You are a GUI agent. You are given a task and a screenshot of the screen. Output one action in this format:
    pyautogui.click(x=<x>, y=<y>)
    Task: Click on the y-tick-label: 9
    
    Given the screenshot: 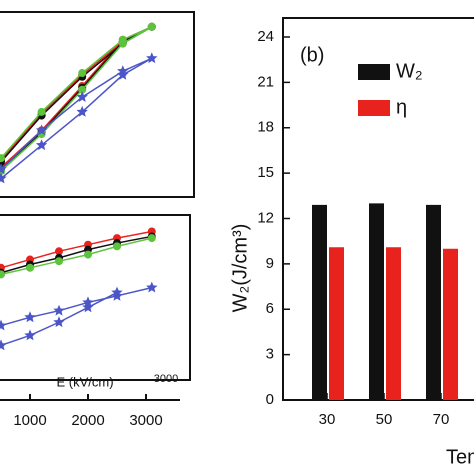 What is the action you would take?
    pyautogui.click(x=270, y=263)
    